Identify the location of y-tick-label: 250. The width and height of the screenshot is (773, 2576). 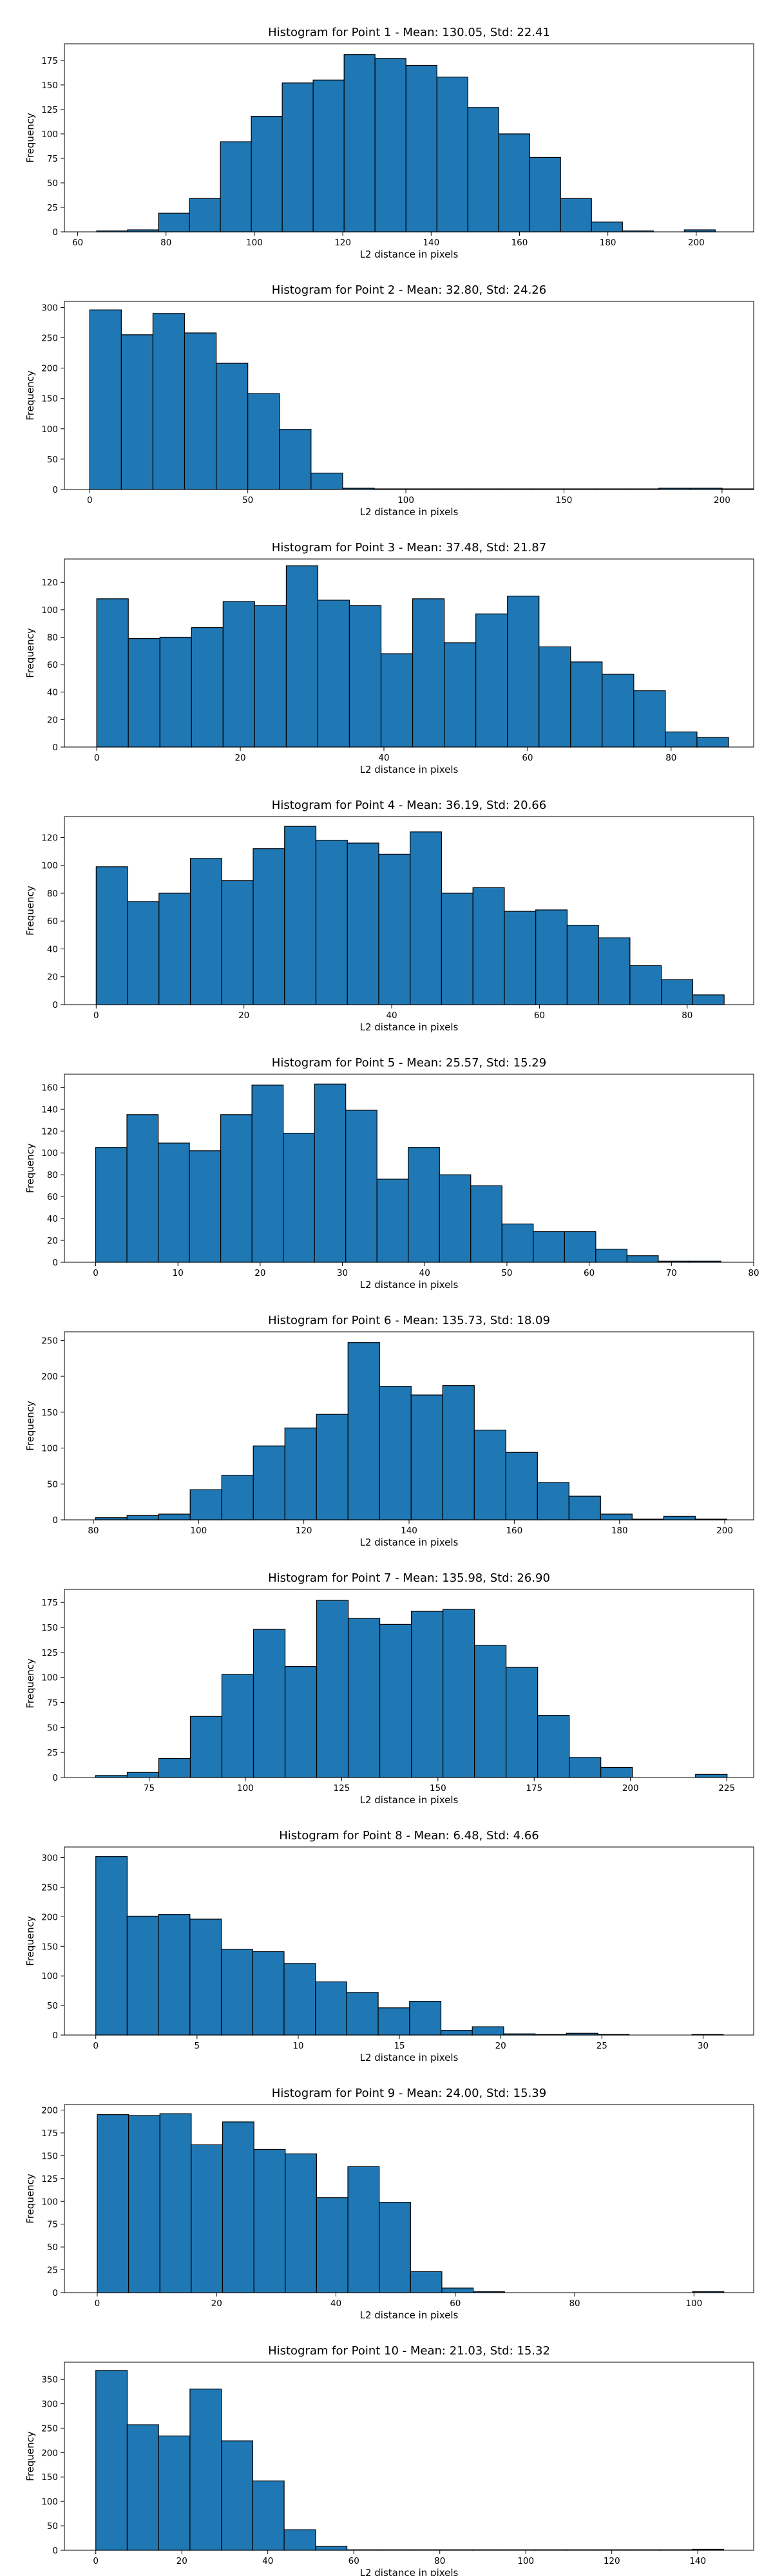
(50, 1888).